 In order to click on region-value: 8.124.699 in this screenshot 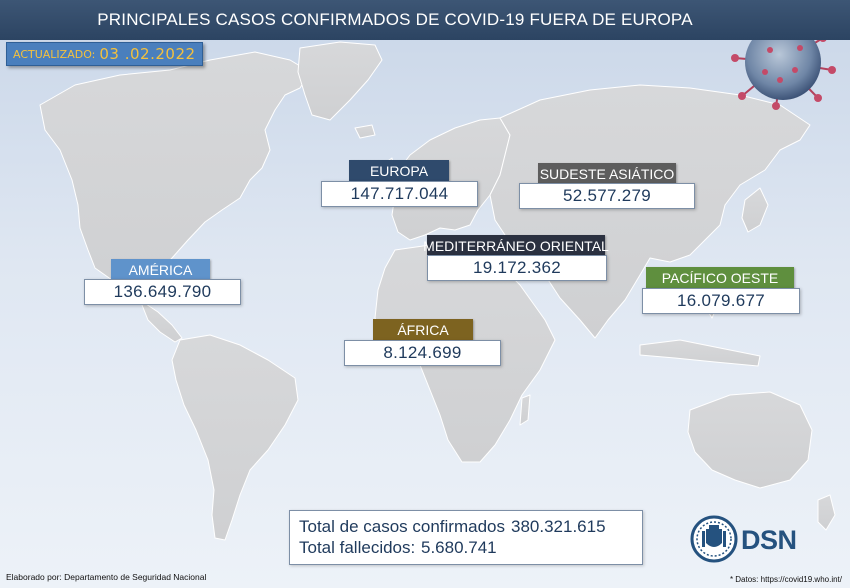, I will do `click(422, 353)`.